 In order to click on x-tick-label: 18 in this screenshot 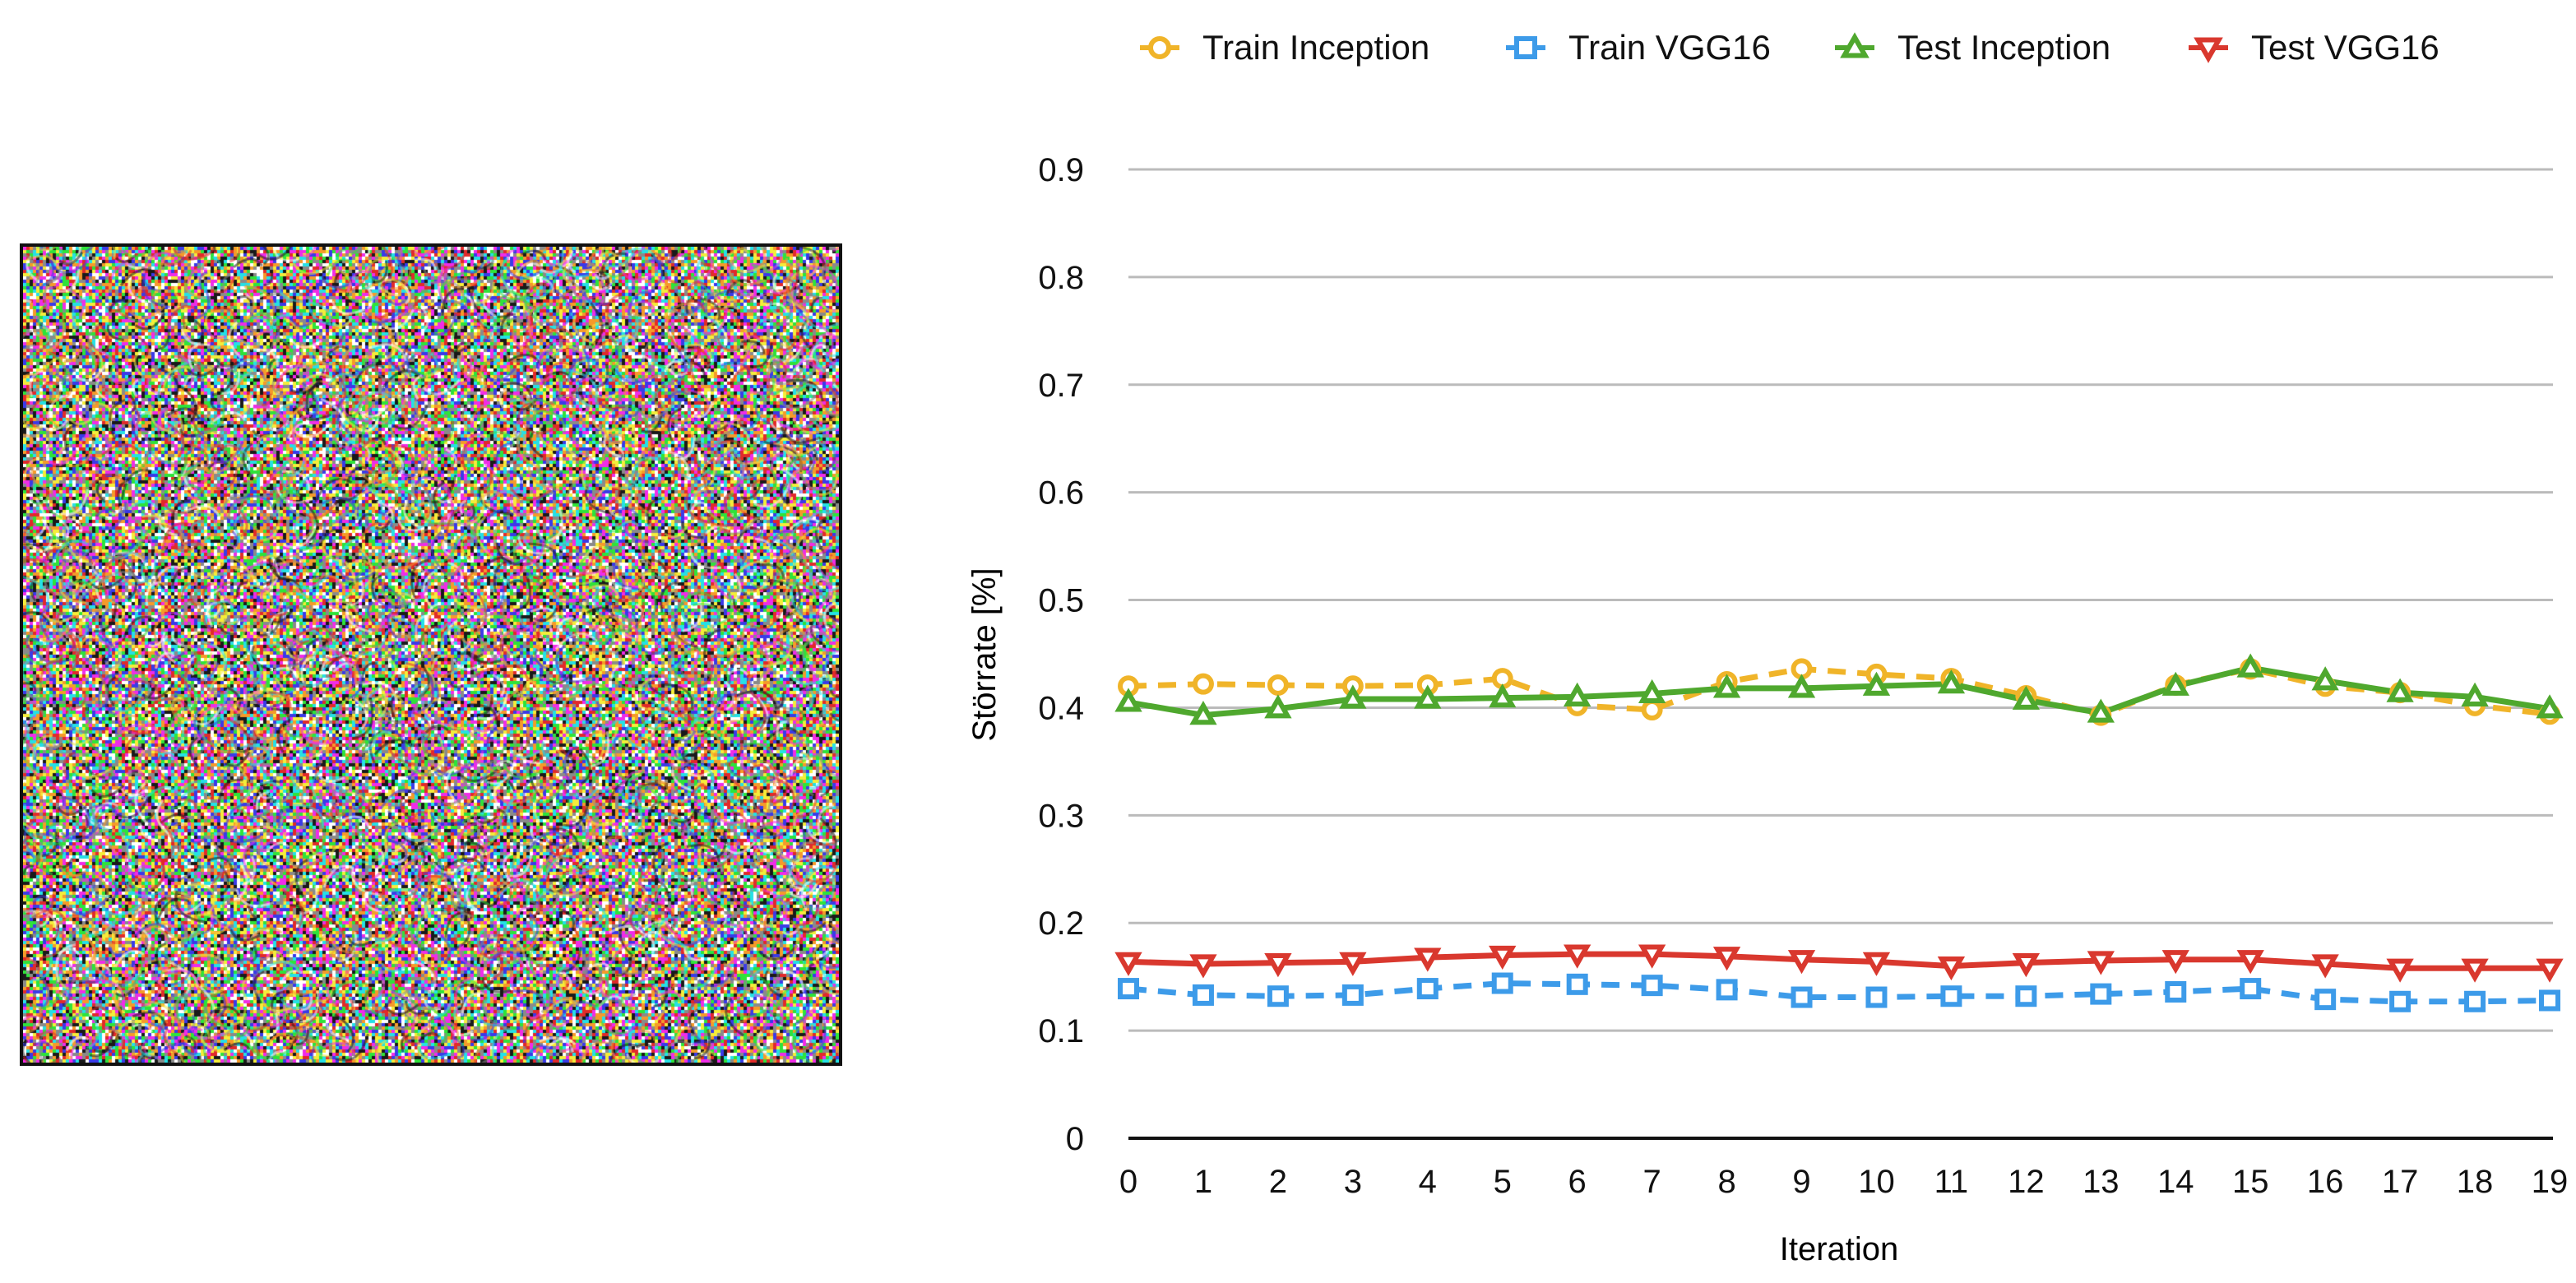, I will do `click(2475, 1182)`.